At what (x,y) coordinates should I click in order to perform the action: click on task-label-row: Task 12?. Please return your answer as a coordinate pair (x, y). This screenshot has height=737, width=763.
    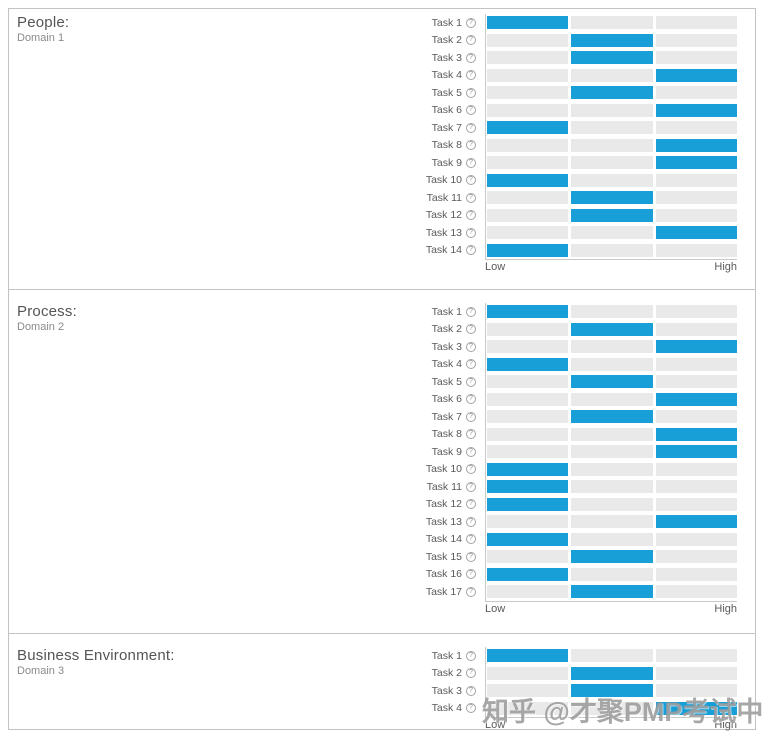
    Looking at the image, I should click on (447, 505).